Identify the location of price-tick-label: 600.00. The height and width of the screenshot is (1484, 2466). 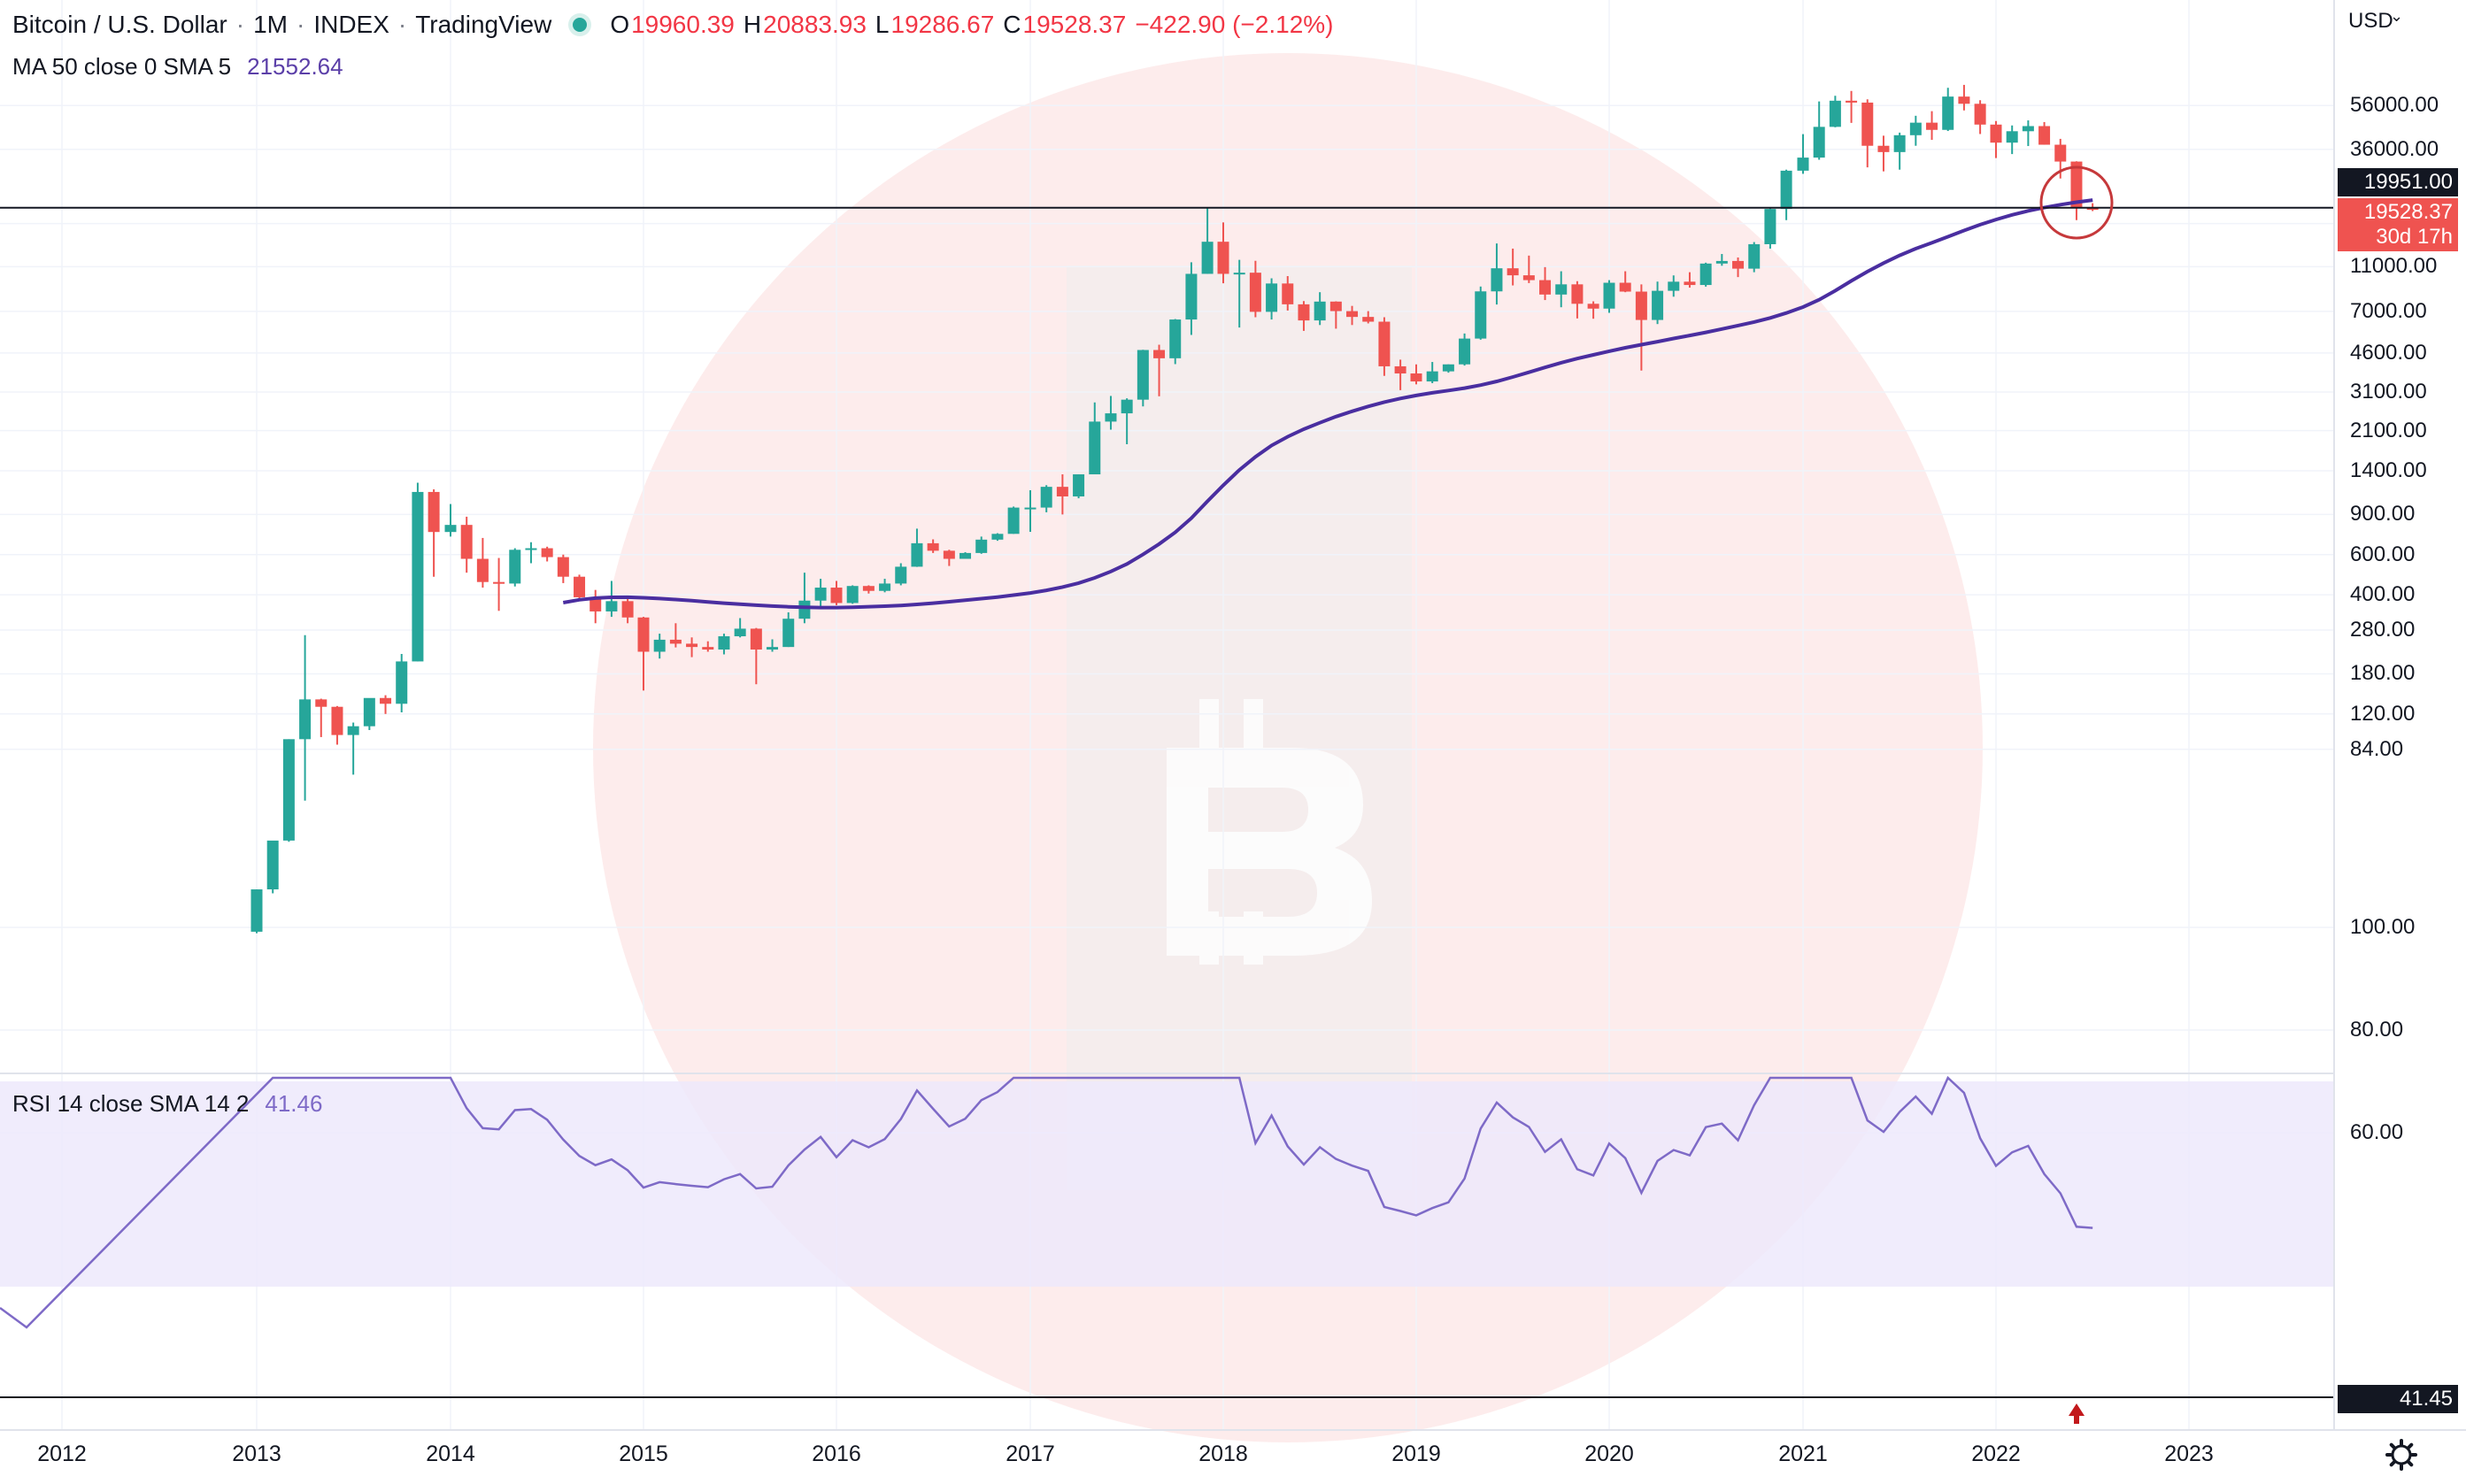
(2383, 554).